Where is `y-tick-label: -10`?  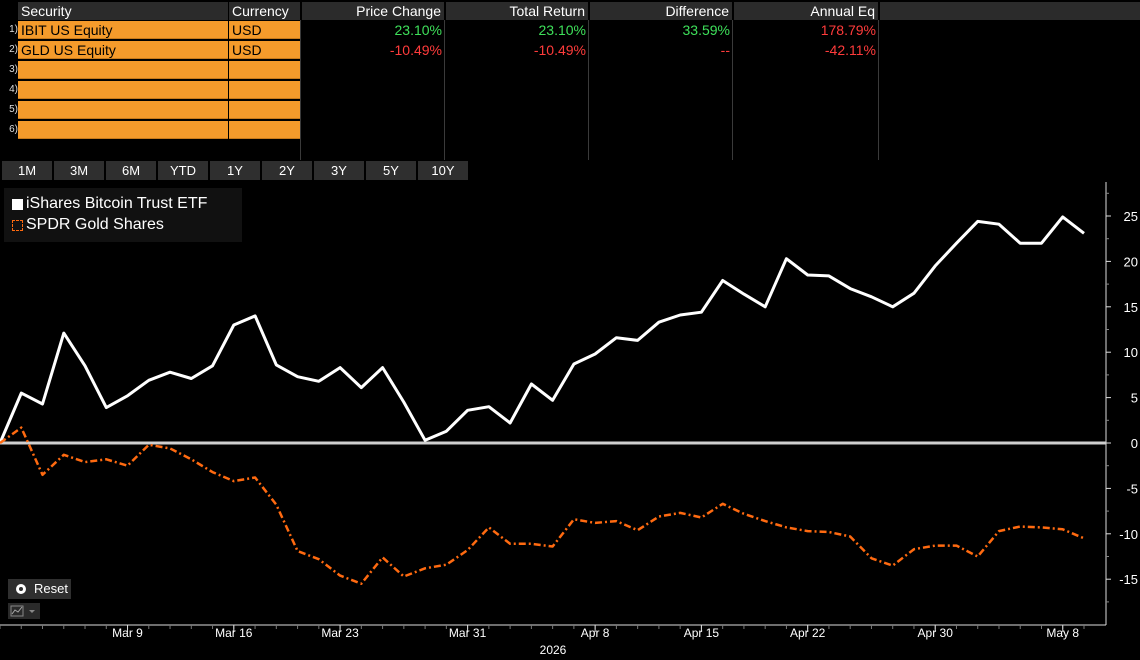
y-tick-label: -10 is located at coordinates (1128, 534).